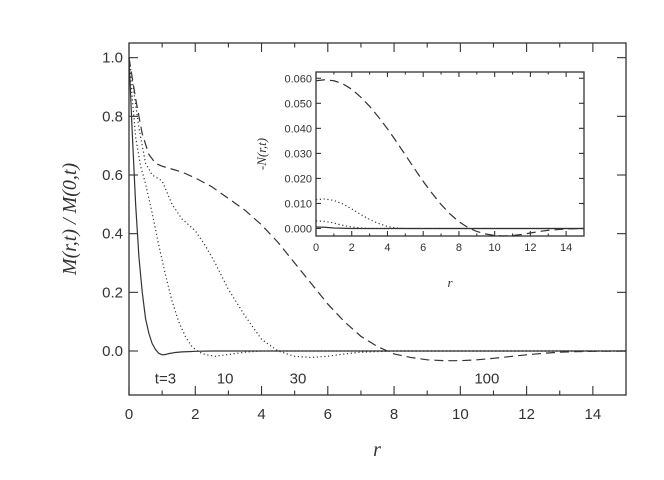 This screenshot has height=480, width=664. Describe the element at coordinates (450, 282) in the screenshot. I see `inset-x-axis-title: r` at that location.